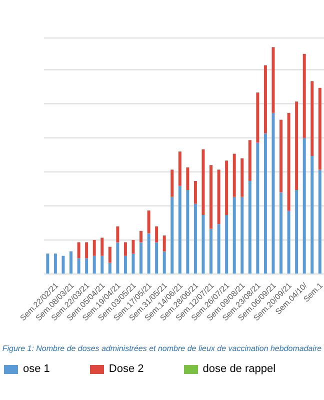 This screenshot has height=400, width=324. What do you see at coordinates (36, 369) in the screenshot?
I see `legend-label: ose 1` at bounding box center [36, 369].